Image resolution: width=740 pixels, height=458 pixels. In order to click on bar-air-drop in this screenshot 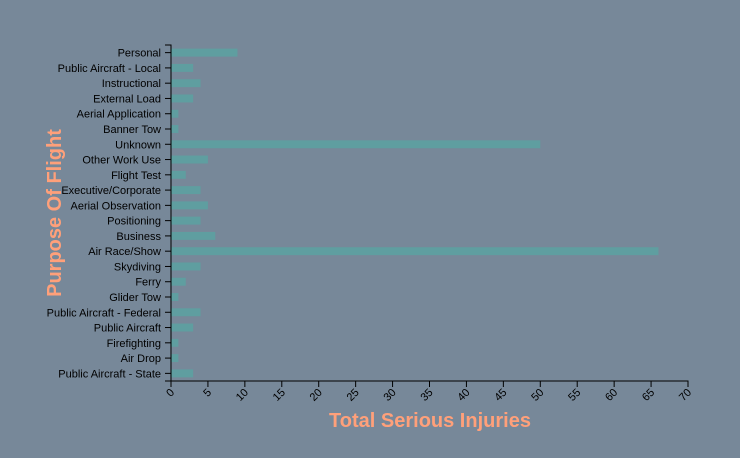, I will do `click(175, 358)`.